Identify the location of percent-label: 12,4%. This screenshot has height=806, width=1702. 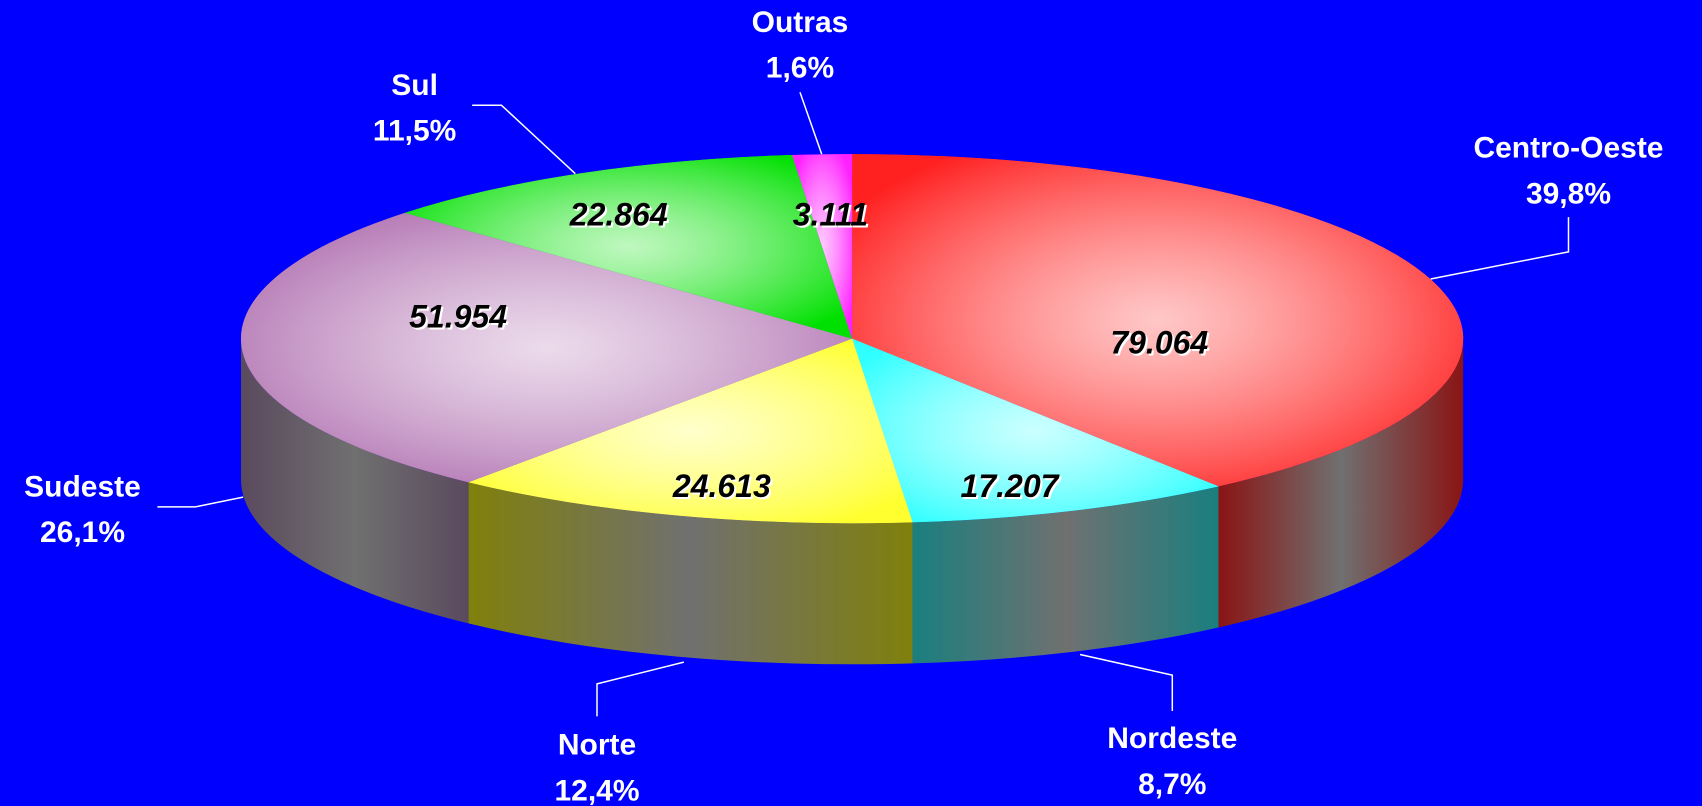
(596, 790).